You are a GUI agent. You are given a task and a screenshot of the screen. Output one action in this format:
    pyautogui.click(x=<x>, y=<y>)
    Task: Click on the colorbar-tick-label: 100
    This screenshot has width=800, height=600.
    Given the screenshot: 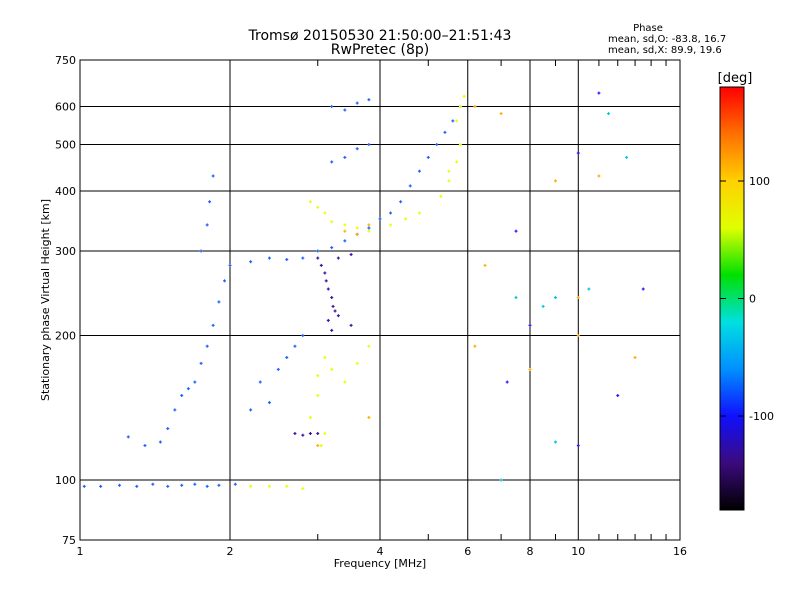 What is the action you would take?
    pyautogui.click(x=759, y=181)
    